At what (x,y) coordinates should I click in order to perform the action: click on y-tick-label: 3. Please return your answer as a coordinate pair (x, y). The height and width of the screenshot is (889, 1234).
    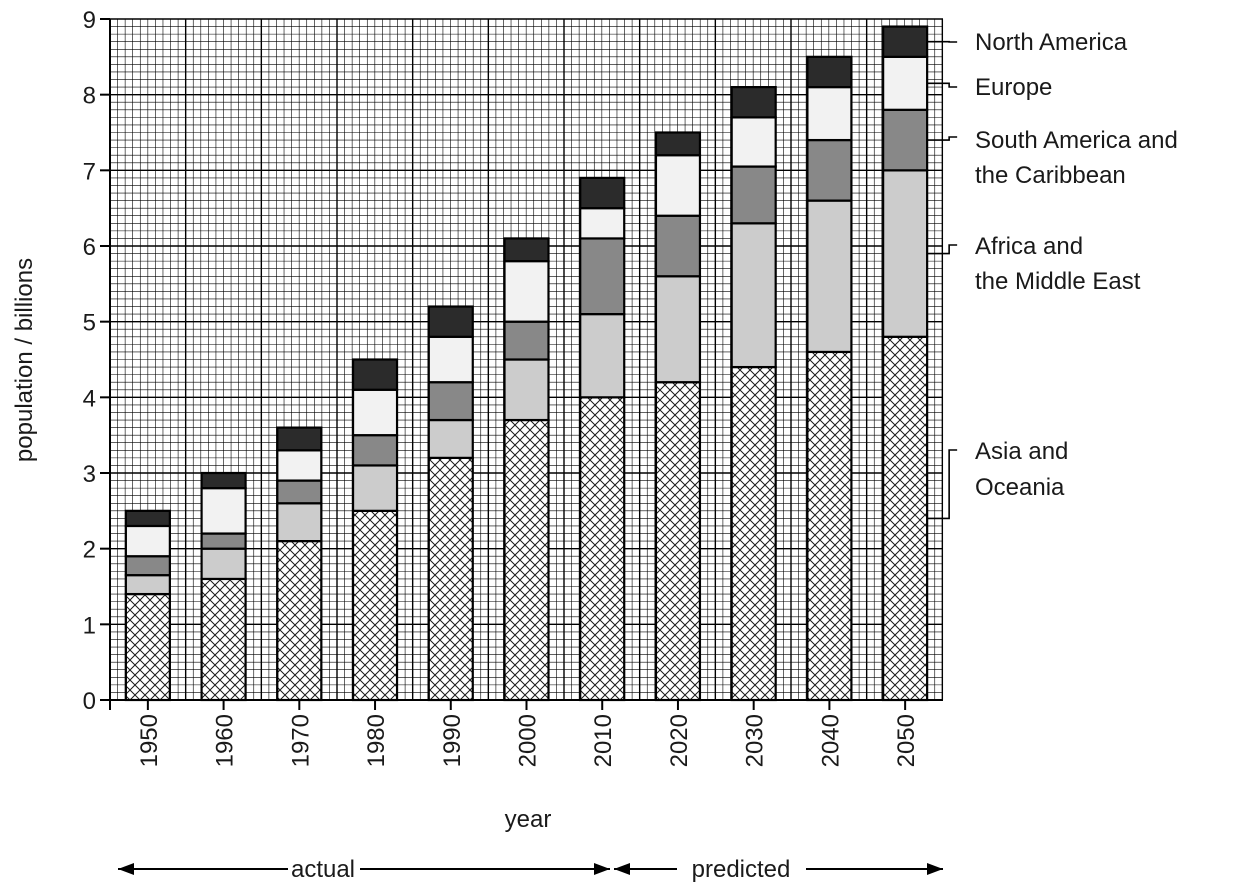
    Looking at the image, I should click on (89, 474).